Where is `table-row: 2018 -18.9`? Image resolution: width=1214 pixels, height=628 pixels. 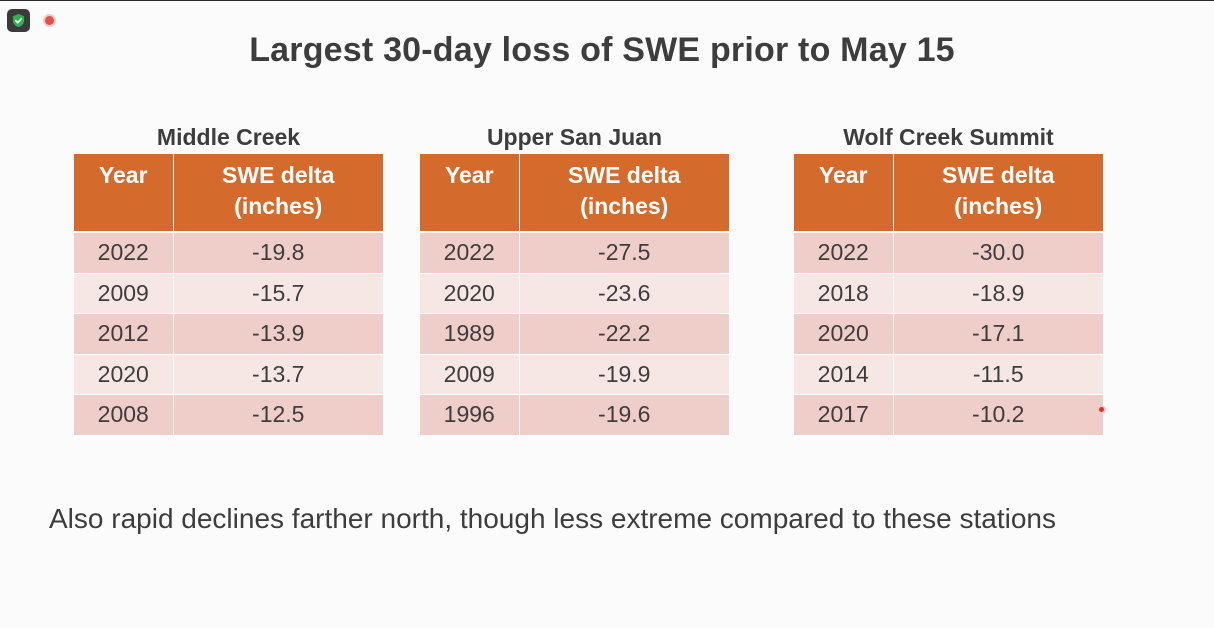
table-row: 2018 -18.9 is located at coordinates (948, 293).